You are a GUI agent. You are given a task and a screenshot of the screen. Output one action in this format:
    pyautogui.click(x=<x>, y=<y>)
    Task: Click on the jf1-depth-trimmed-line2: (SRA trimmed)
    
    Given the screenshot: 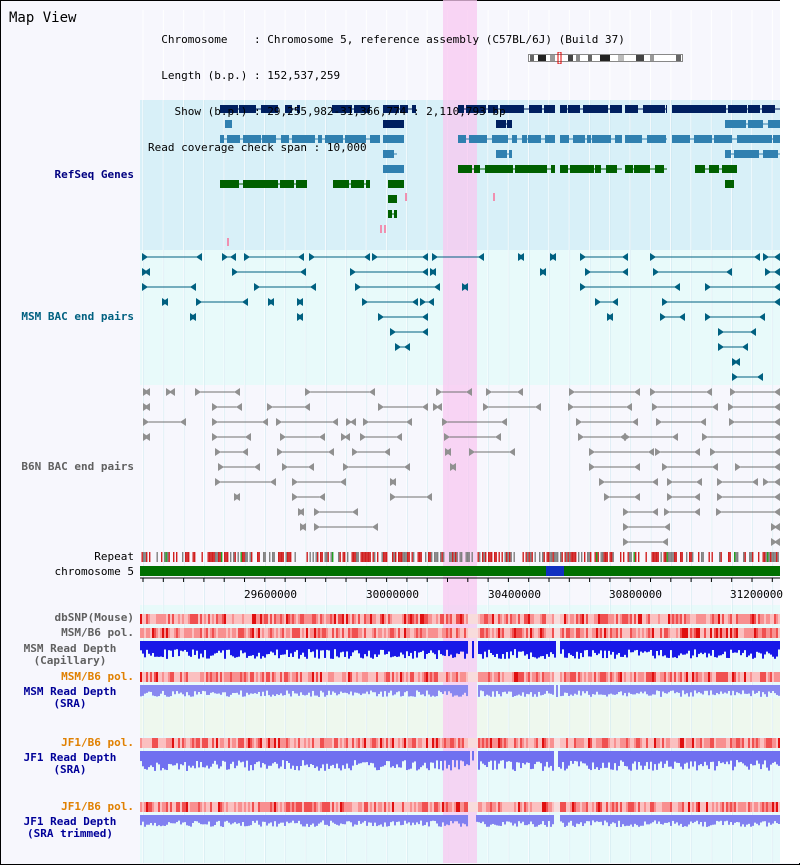 What is the action you would take?
    pyautogui.click(x=70, y=833)
    